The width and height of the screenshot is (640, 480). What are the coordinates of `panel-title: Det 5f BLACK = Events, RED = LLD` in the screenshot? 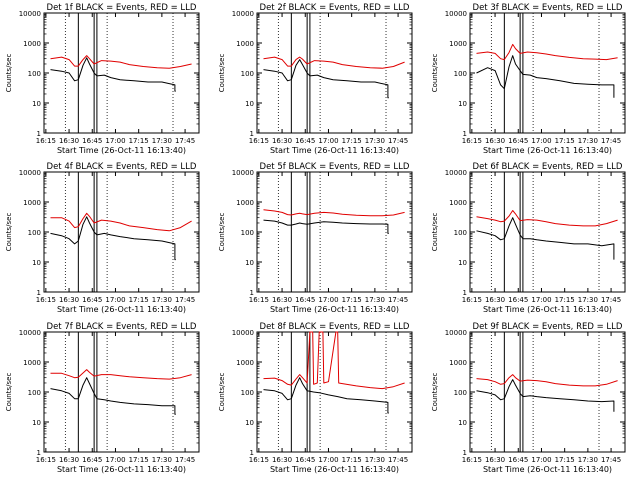 It's located at (335, 167).